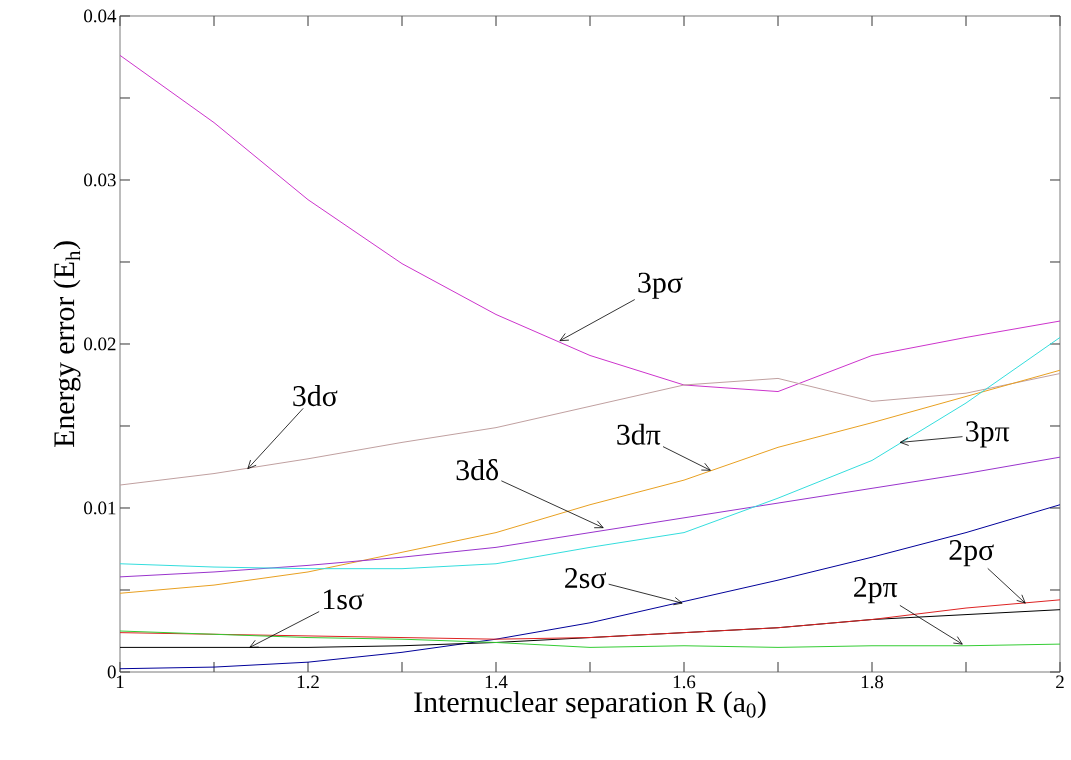 Image resolution: width=1071 pixels, height=760 pixels. I want to click on annotation: 2sσ, so click(586, 578).